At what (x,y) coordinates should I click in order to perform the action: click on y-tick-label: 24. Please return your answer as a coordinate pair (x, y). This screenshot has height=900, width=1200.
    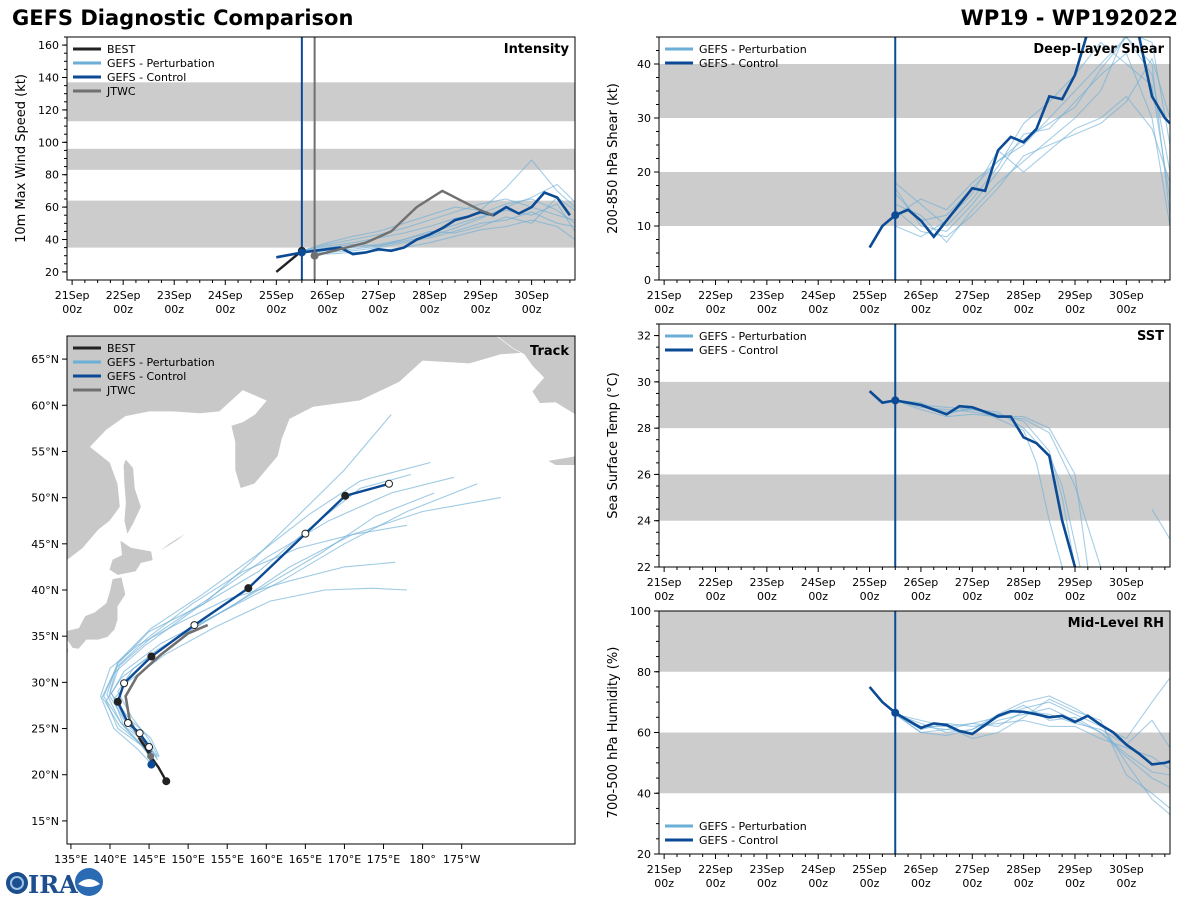
    Looking at the image, I should click on (644, 521).